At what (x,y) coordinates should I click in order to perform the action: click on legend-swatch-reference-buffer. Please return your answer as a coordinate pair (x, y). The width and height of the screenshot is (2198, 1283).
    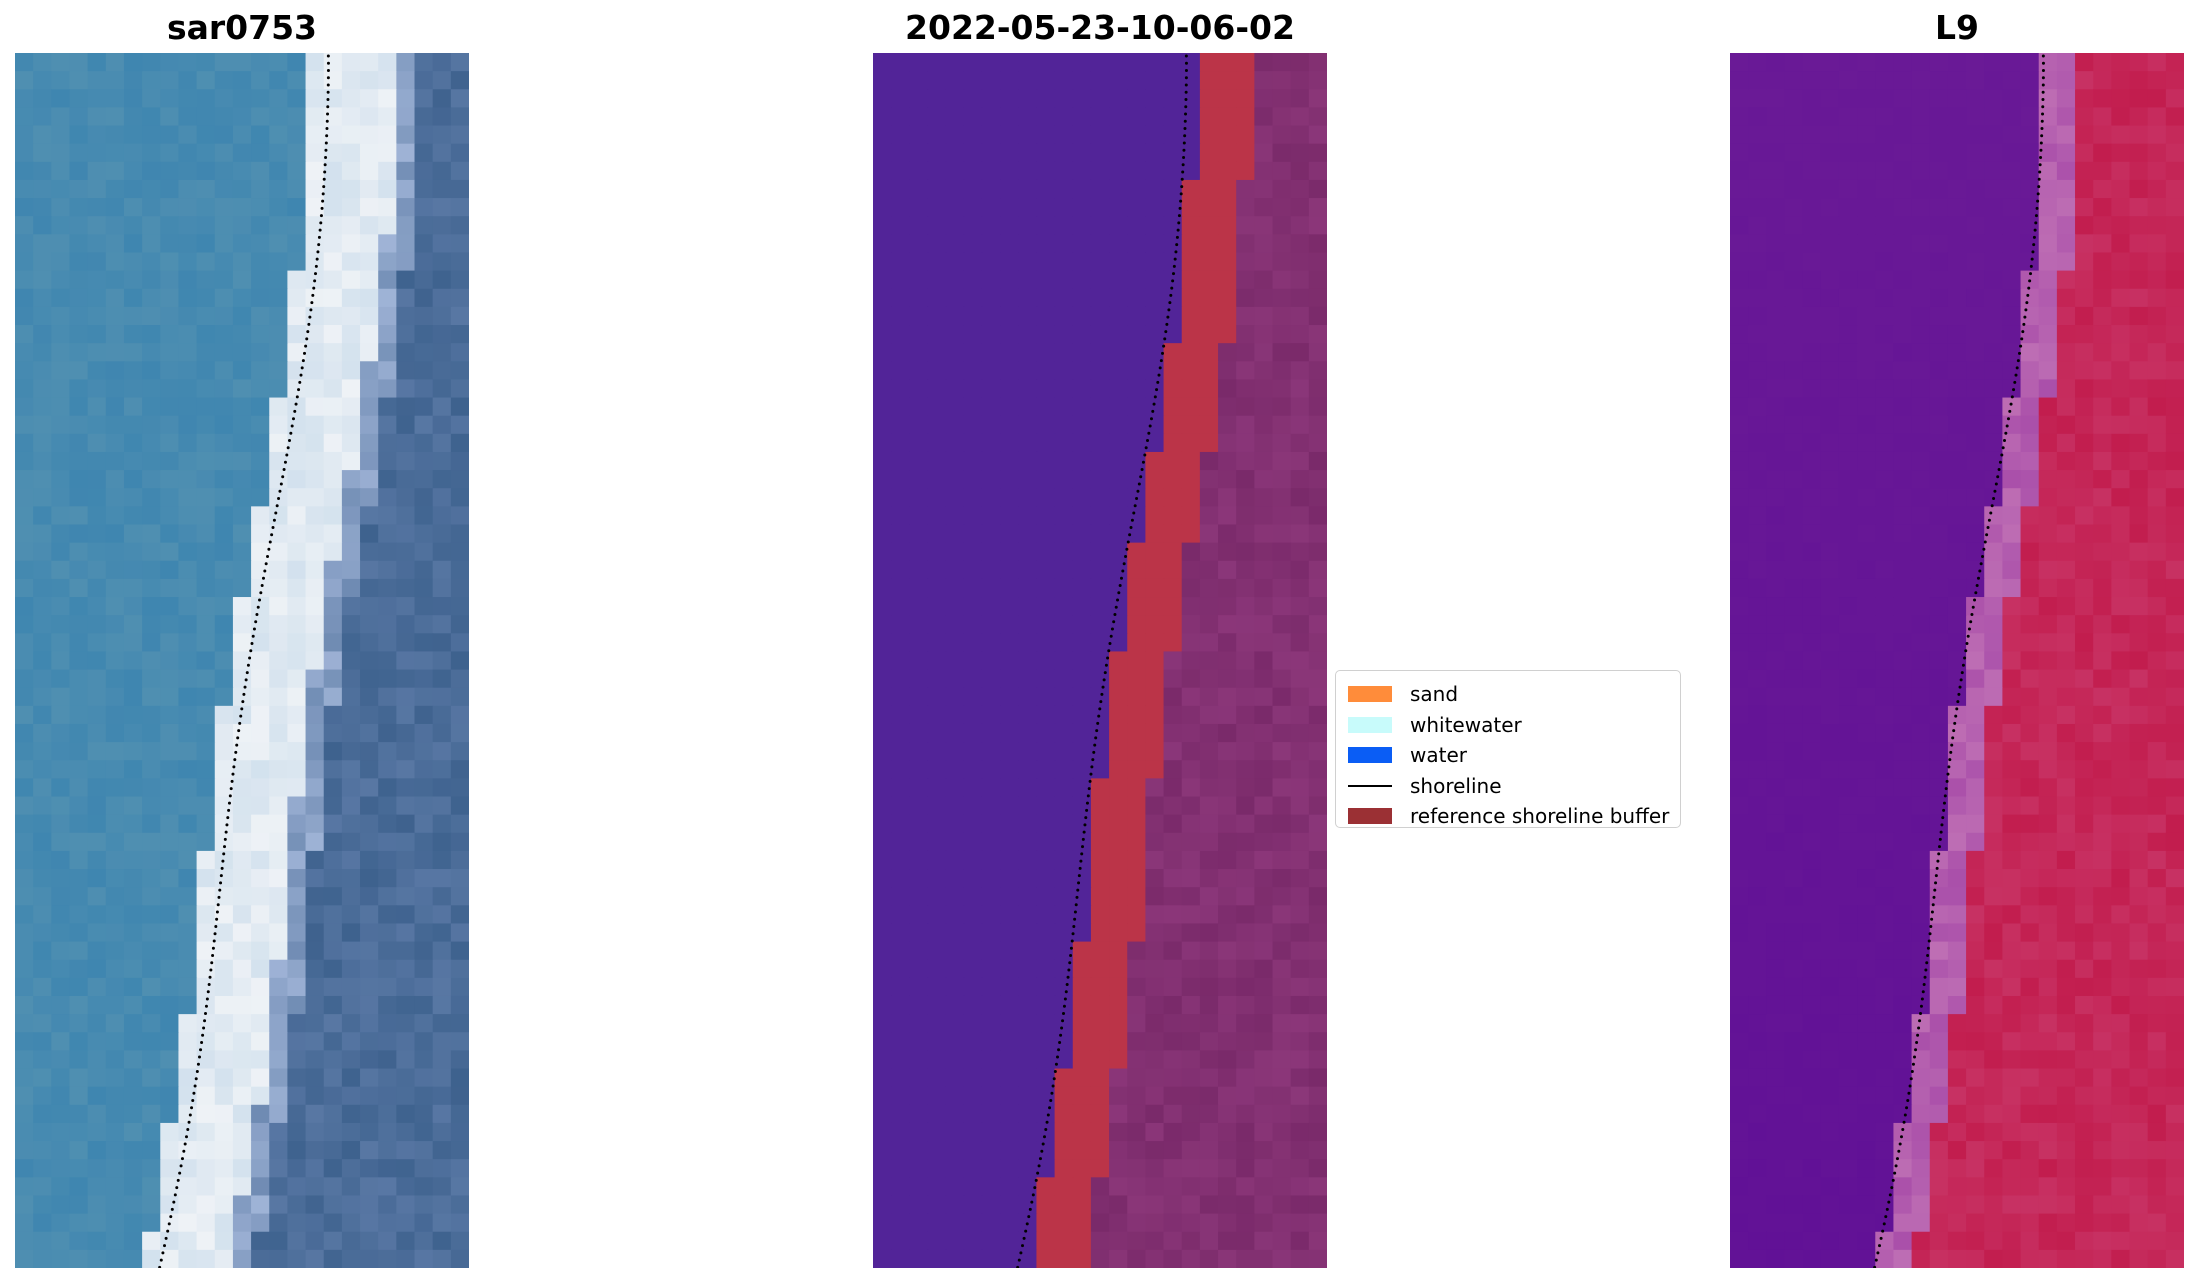
    Looking at the image, I should click on (1370, 816).